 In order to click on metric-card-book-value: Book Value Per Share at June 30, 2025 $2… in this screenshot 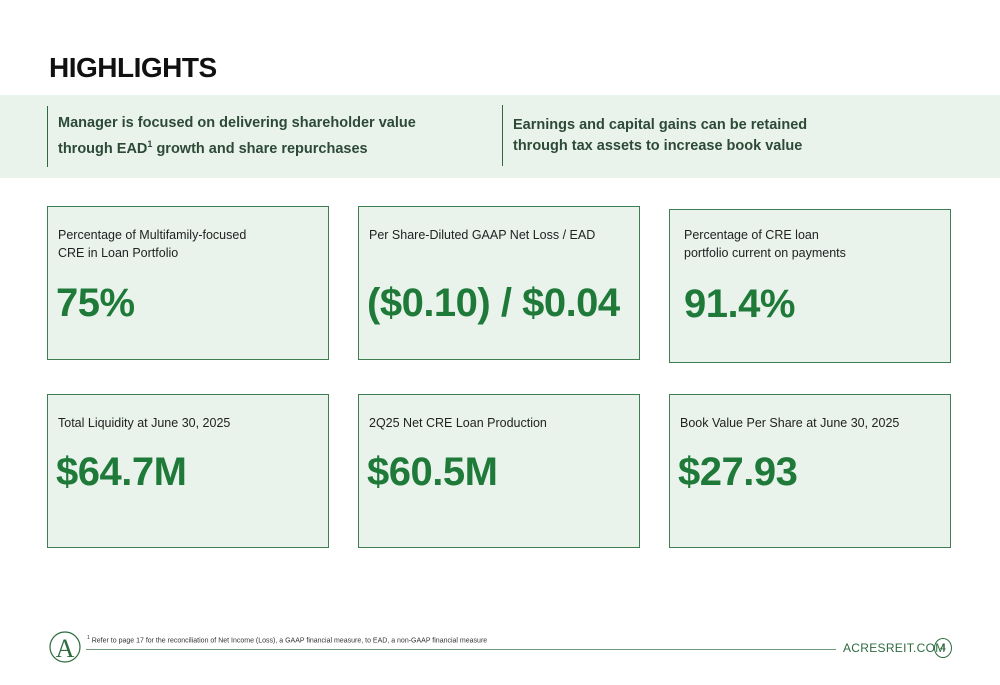, I will do `click(810, 471)`.